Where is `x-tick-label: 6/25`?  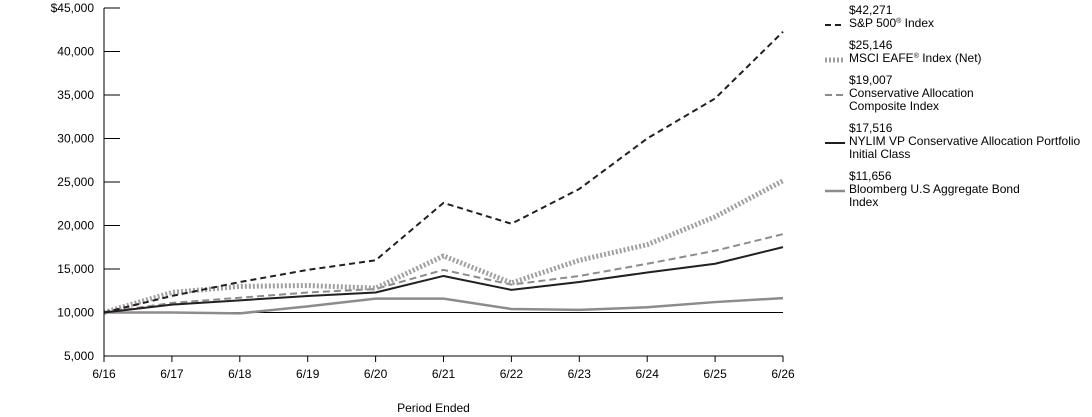
x-tick-label: 6/25 is located at coordinates (715, 374).